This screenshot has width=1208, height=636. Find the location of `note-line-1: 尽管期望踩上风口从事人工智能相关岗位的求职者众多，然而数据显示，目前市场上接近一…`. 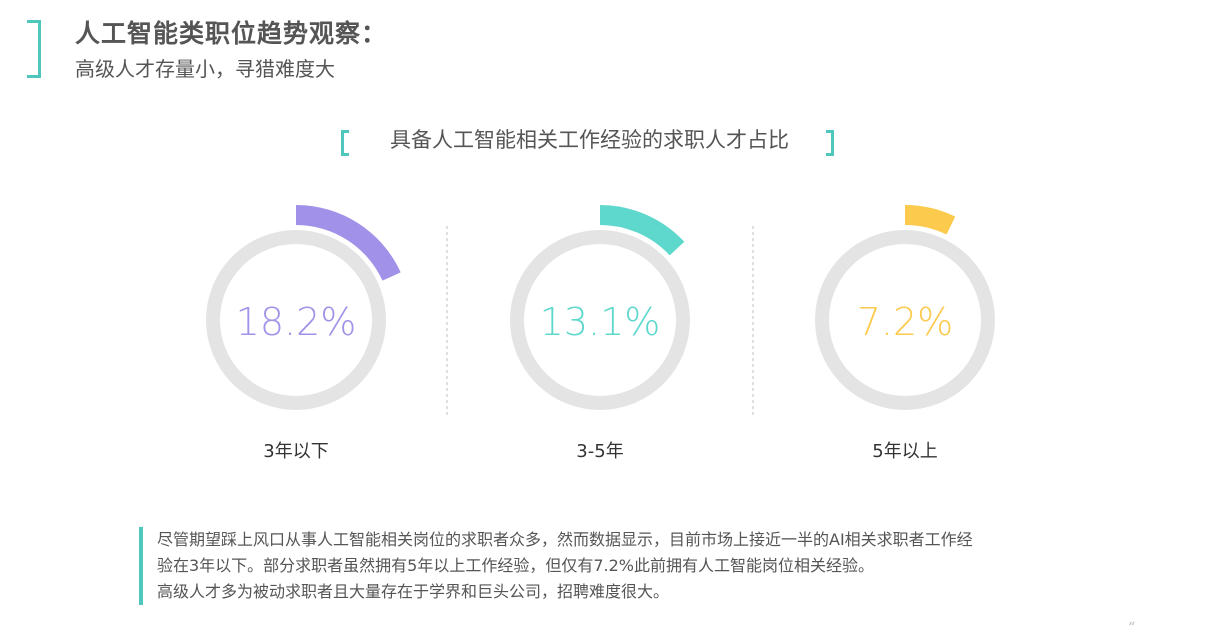

note-line-1: 尽管期望踩上风口从事人工智能相关岗位的求职者众多，然而数据显示，目前市场上接近一… is located at coordinates (565, 539).